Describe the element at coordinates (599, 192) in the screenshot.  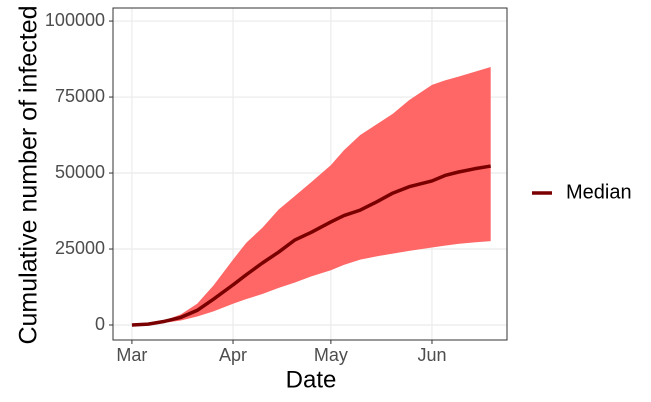
I see `legend-label: Median` at that location.